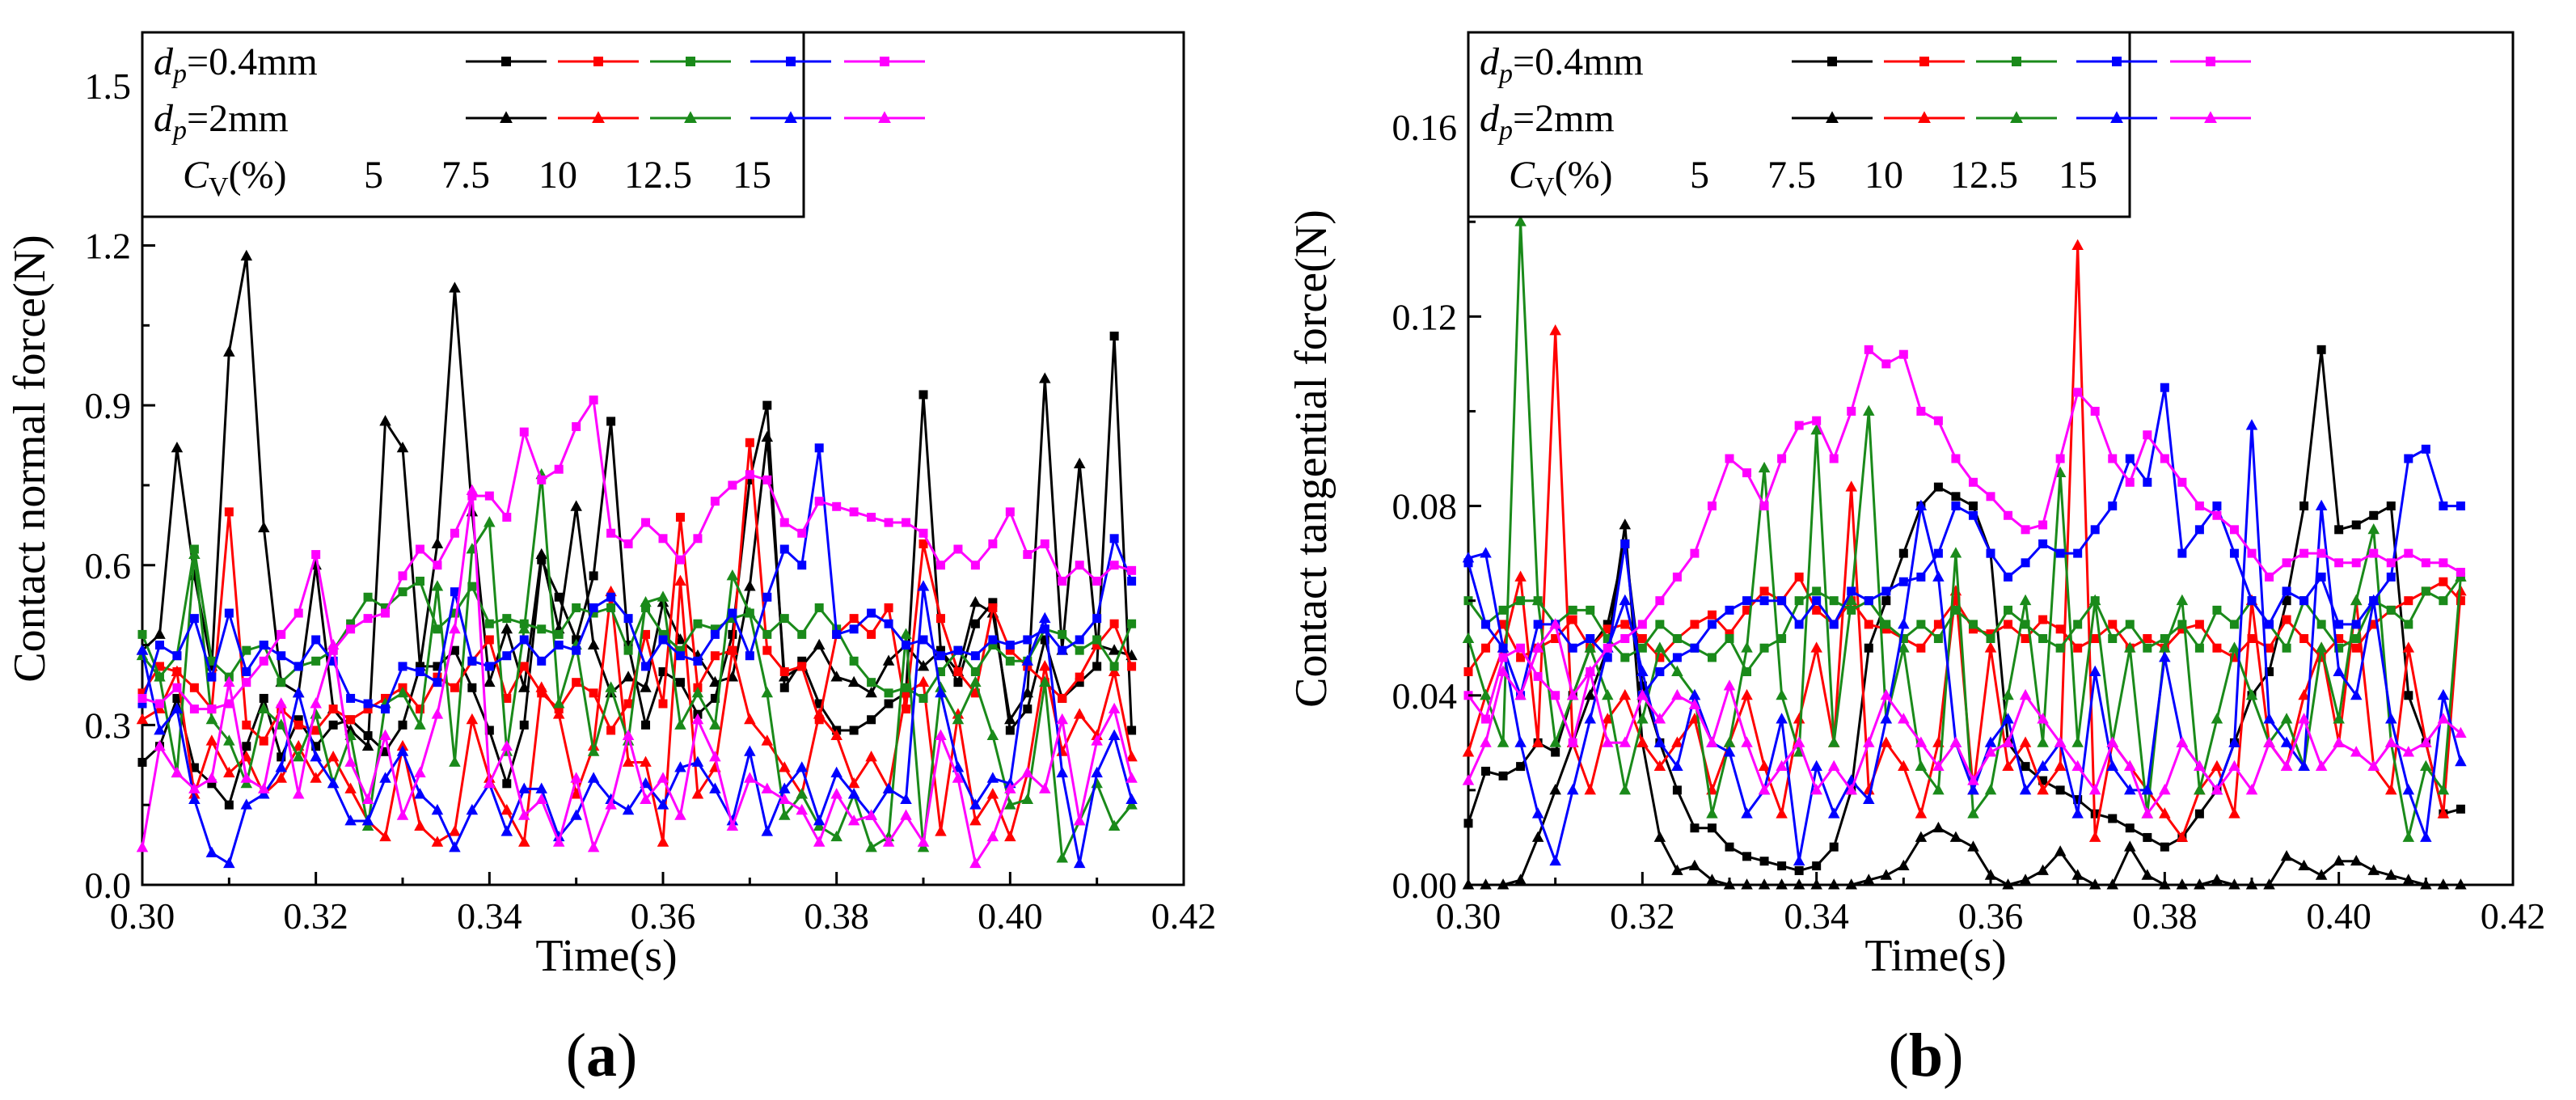 The height and width of the screenshot is (1100, 2576). I want to click on x-tick-label: 0.36, so click(1991, 916).